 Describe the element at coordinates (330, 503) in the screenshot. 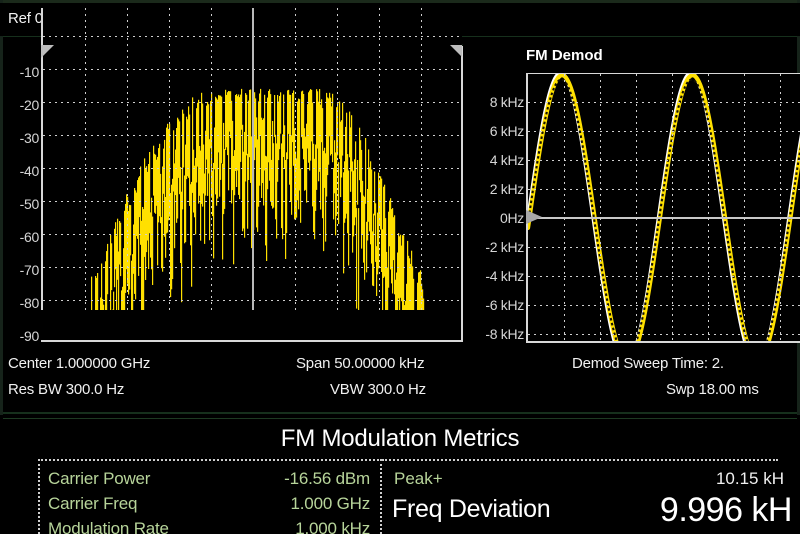

I see `metric-value-carrier-freq: 1.000 GHz` at that location.